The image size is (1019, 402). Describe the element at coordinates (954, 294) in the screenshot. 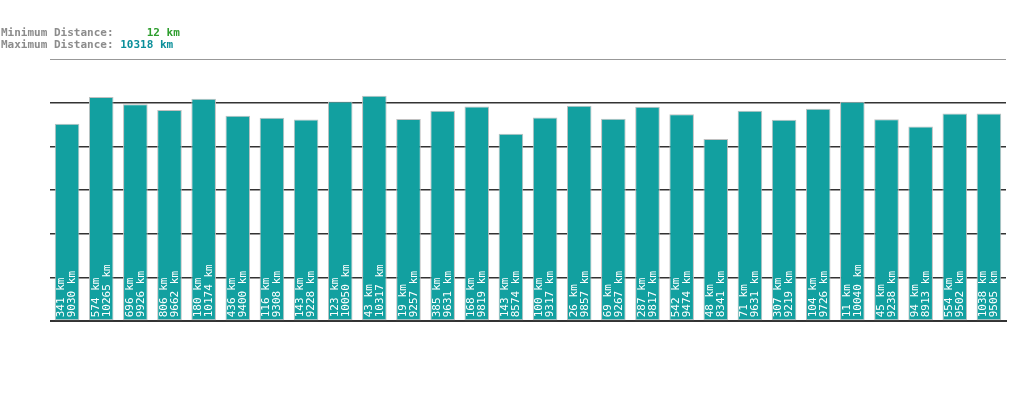

I see `data-label: 554 km 9502 km` at that location.